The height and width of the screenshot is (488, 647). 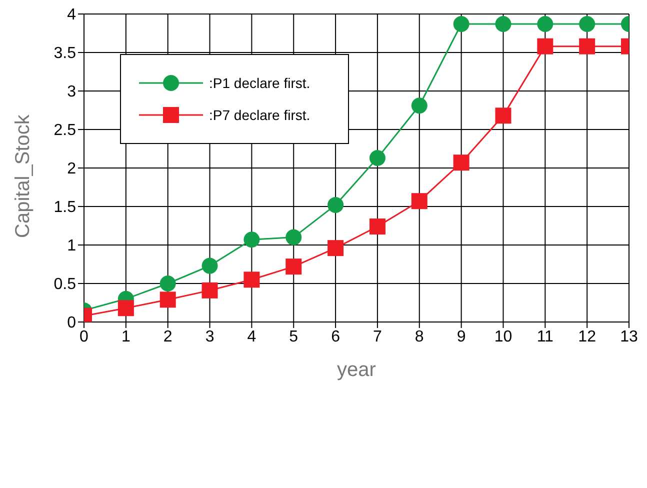 I want to click on x-tick-label: 3, so click(x=209, y=337).